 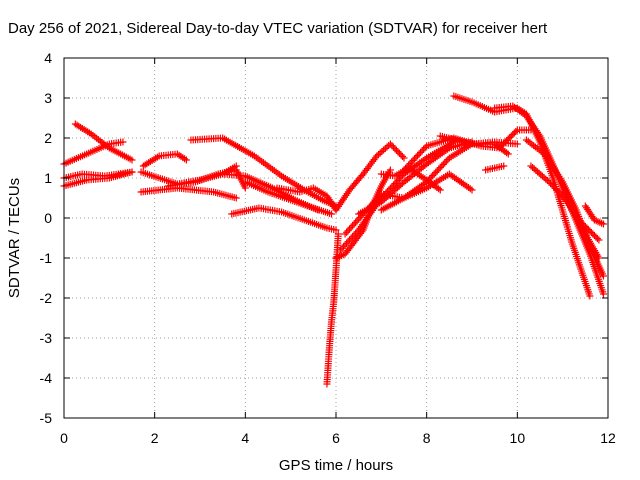 I want to click on y-axis-label: SDTVAR / TECUs, so click(x=14, y=238).